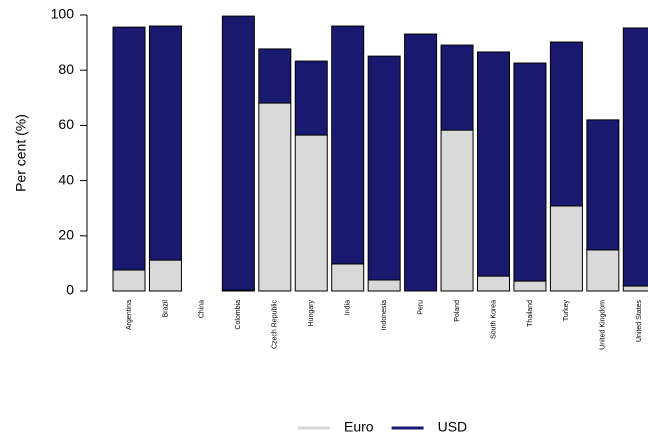  I want to click on x-tick-label: Argentina, so click(129, 315).